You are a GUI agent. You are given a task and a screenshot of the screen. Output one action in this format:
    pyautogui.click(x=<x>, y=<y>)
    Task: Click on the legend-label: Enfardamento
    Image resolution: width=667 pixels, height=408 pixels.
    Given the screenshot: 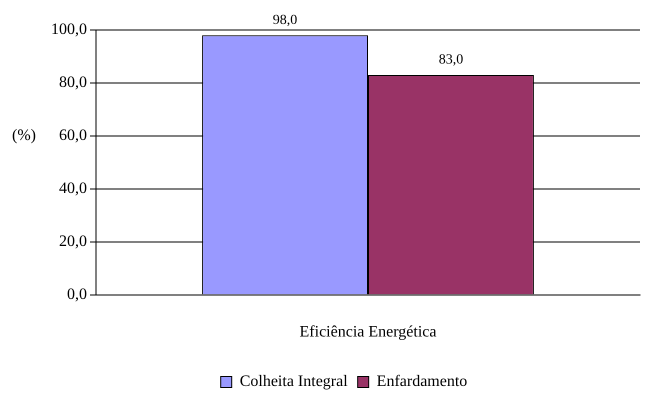 What is the action you would take?
    pyautogui.click(x=422, y=381)
    